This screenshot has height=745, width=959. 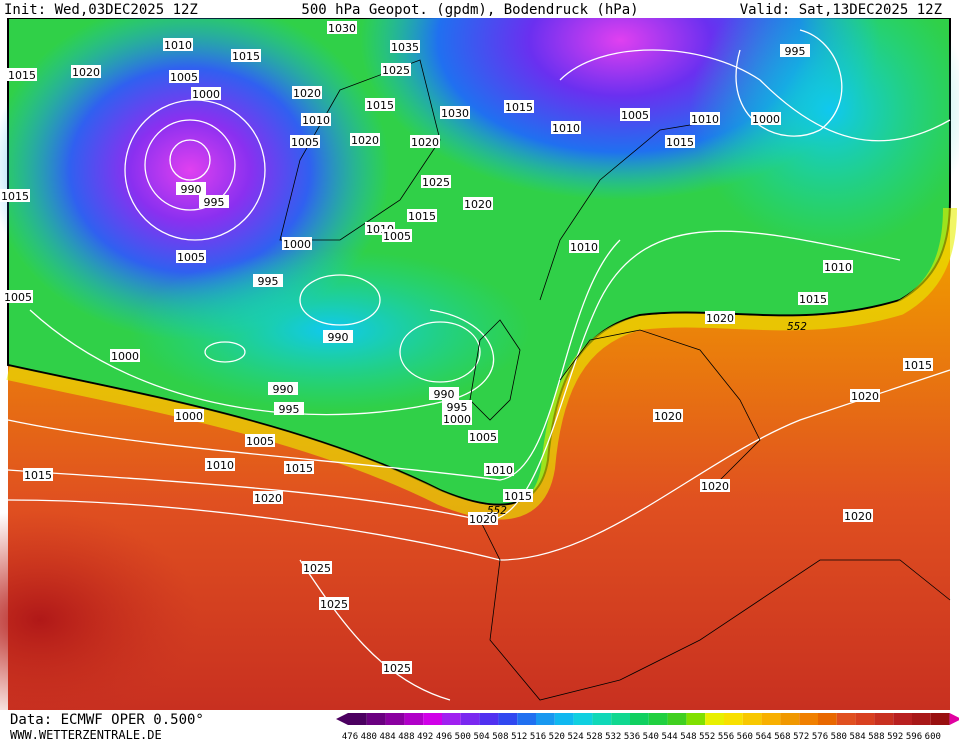 I want to click on warm-region, so click(x=100, y=620).